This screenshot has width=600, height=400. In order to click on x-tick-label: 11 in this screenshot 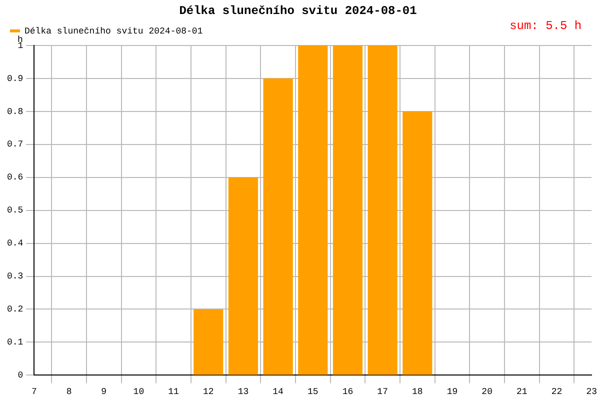, I will do `click(173, 391)`.